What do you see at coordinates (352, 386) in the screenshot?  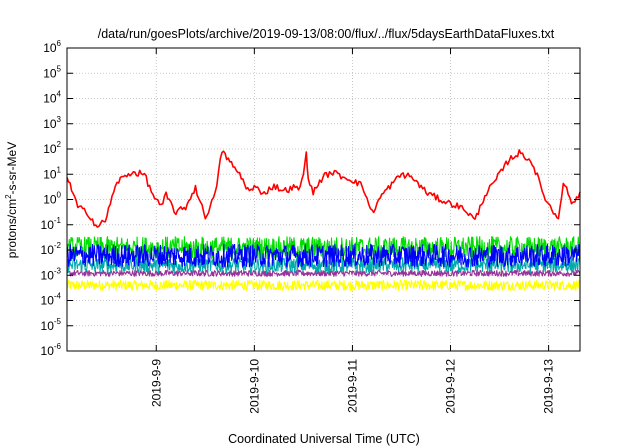 I see `x-tick-label: 2019-9-11` at bounding box center [352, 386].